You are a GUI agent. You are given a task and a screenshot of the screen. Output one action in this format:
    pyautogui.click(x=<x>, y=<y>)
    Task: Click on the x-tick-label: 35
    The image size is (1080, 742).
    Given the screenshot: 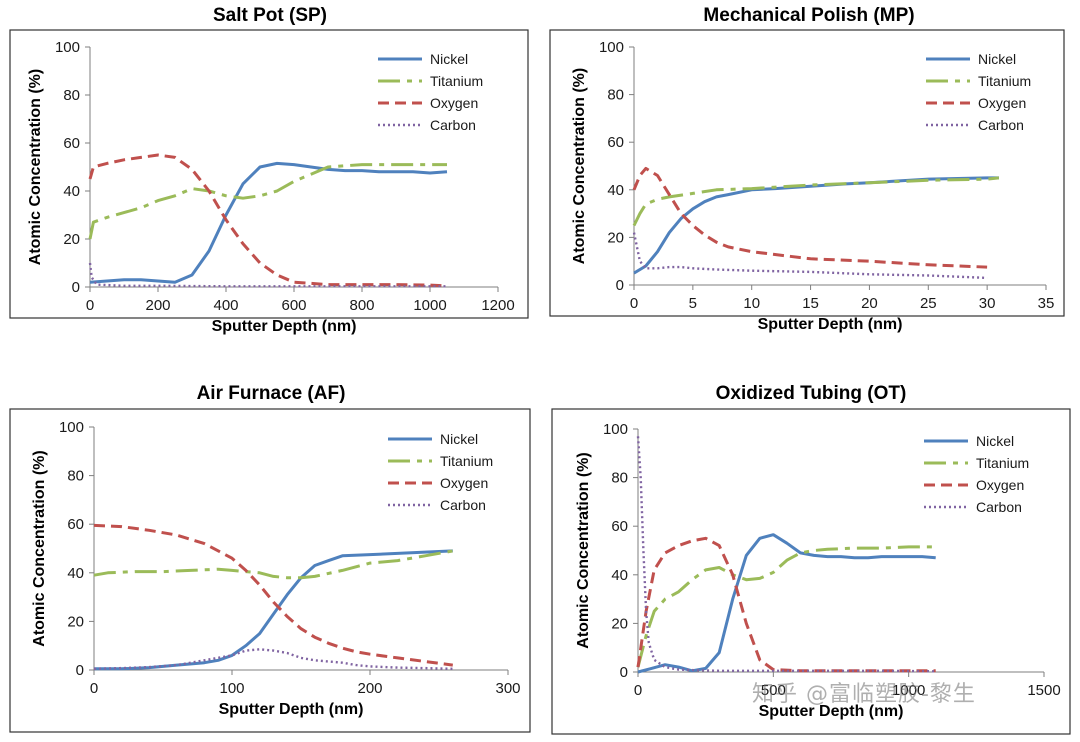 What is the action you would take?
    pyautogui.click(x=1046, y=303)
    